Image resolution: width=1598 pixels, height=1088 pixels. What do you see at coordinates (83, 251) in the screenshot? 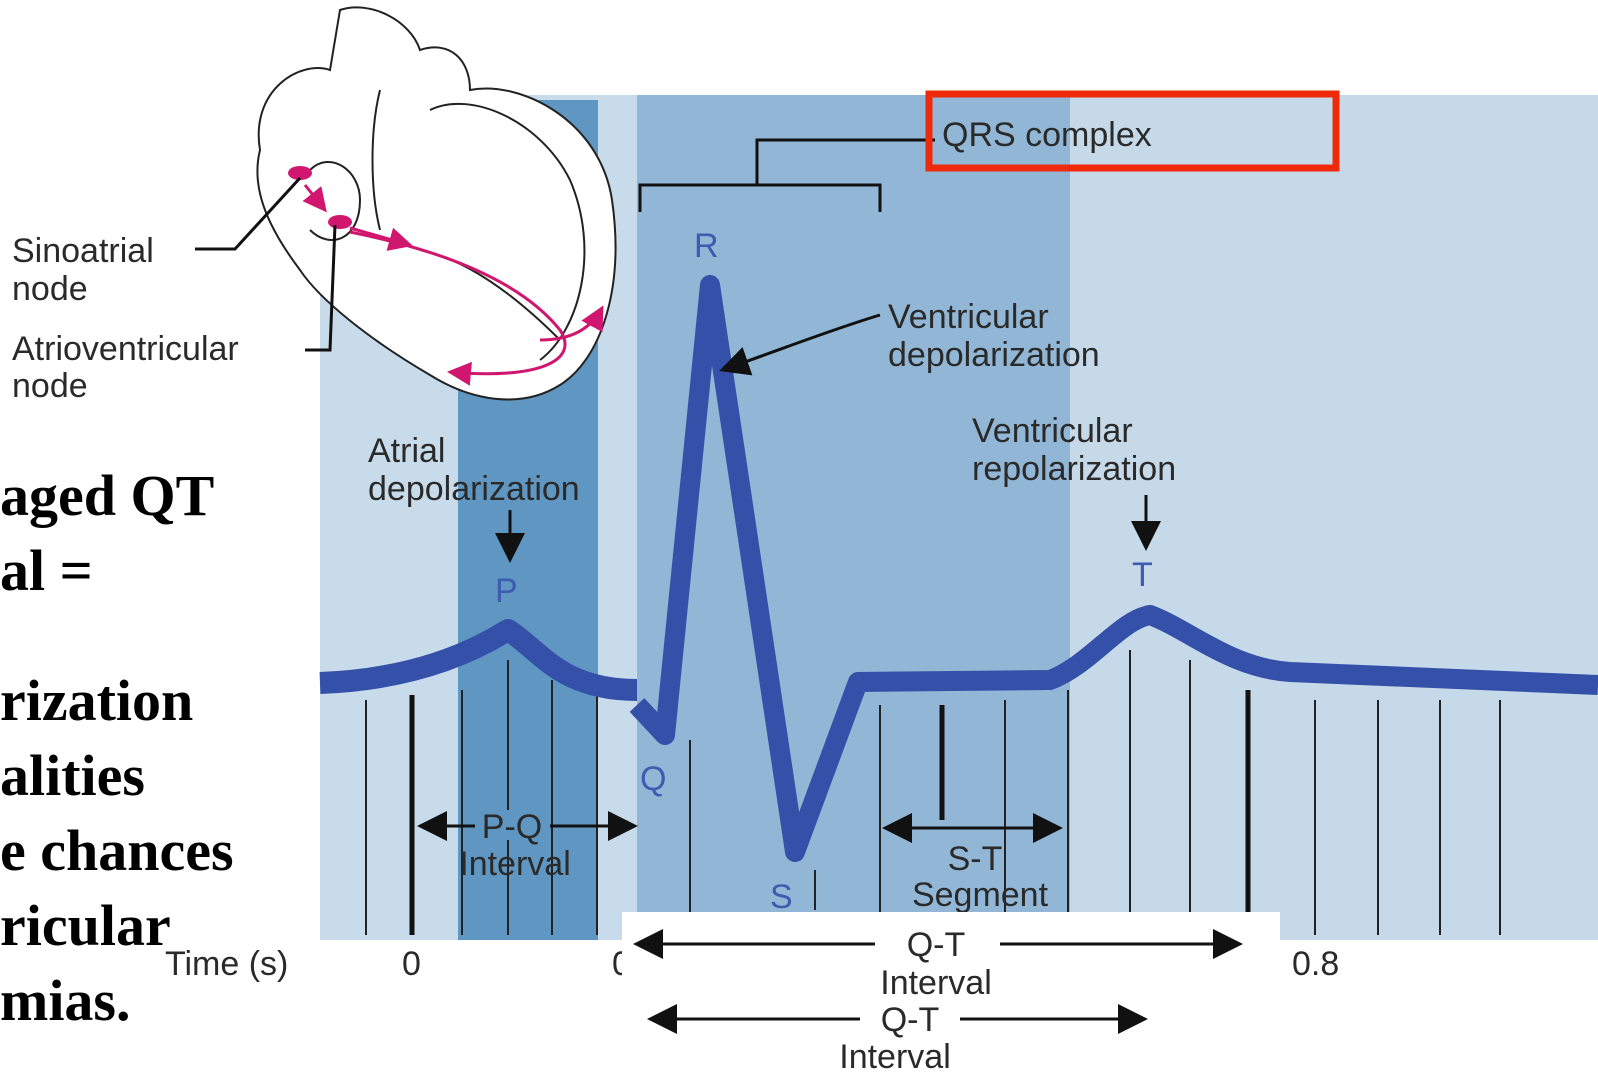
I see `sa-label: Sinoatrial` at bounding box center [83, 251].